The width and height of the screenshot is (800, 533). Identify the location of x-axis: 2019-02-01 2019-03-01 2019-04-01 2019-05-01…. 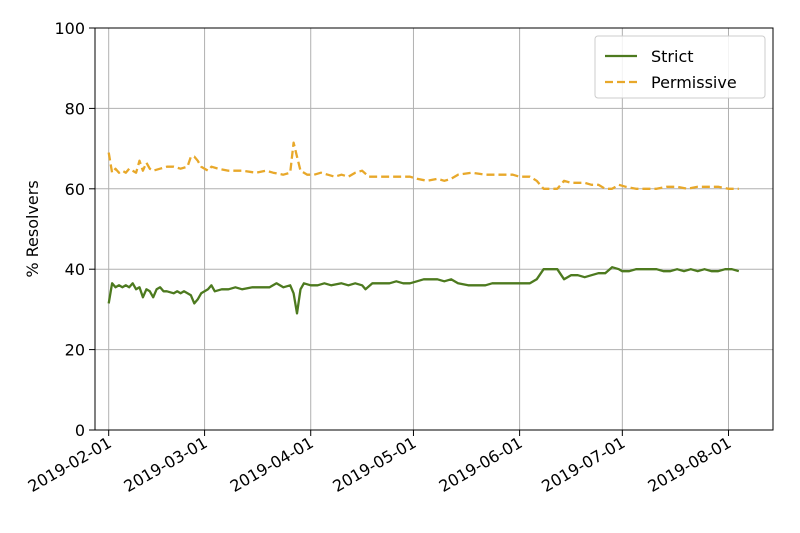
(379, 463).